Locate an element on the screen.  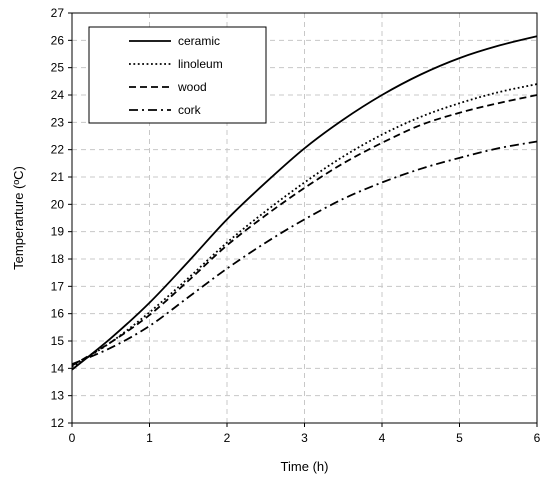
legend: ceramic linoleum wood cork is located at coordinates (177, 75).